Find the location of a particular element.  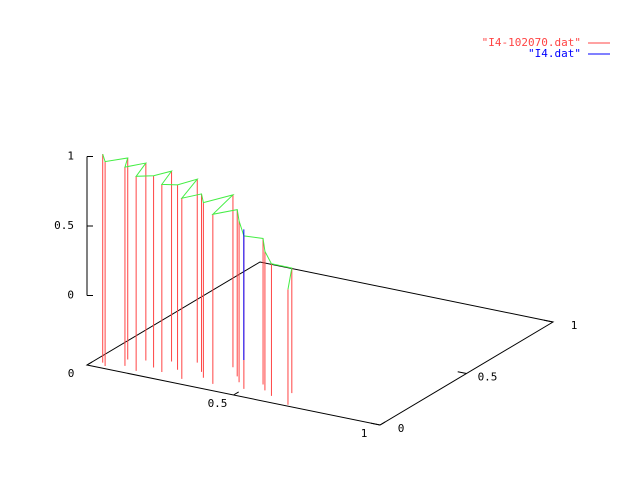

legend-label: "I4-102070.dat" is located at coordinates (531, 42).